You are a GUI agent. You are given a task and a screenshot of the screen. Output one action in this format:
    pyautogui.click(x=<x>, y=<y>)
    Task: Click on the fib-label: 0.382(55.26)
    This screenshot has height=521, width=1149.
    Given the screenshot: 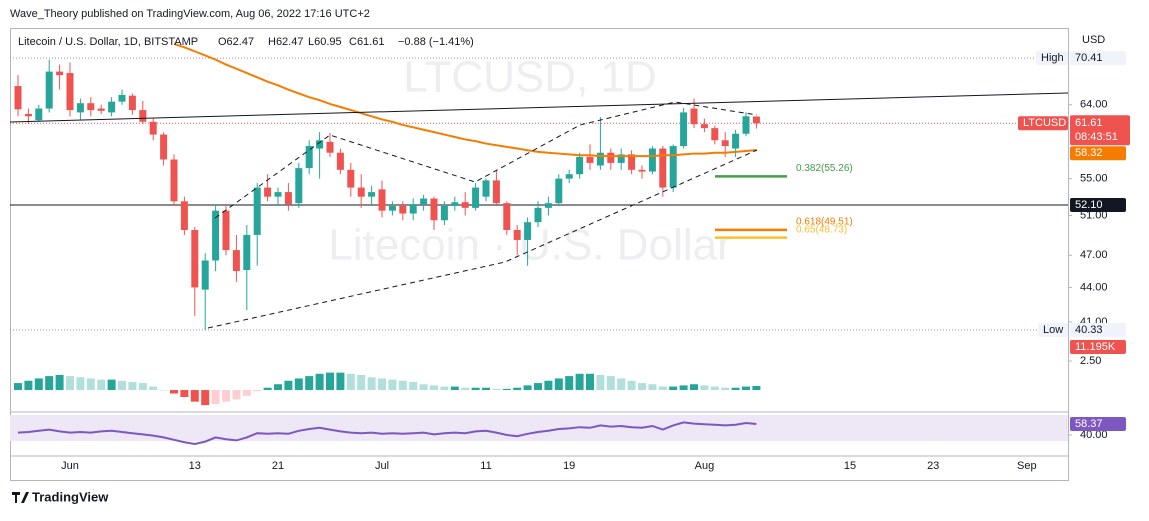 What is the action you would take?
    pyautogui.click(x=824, y=168)
    